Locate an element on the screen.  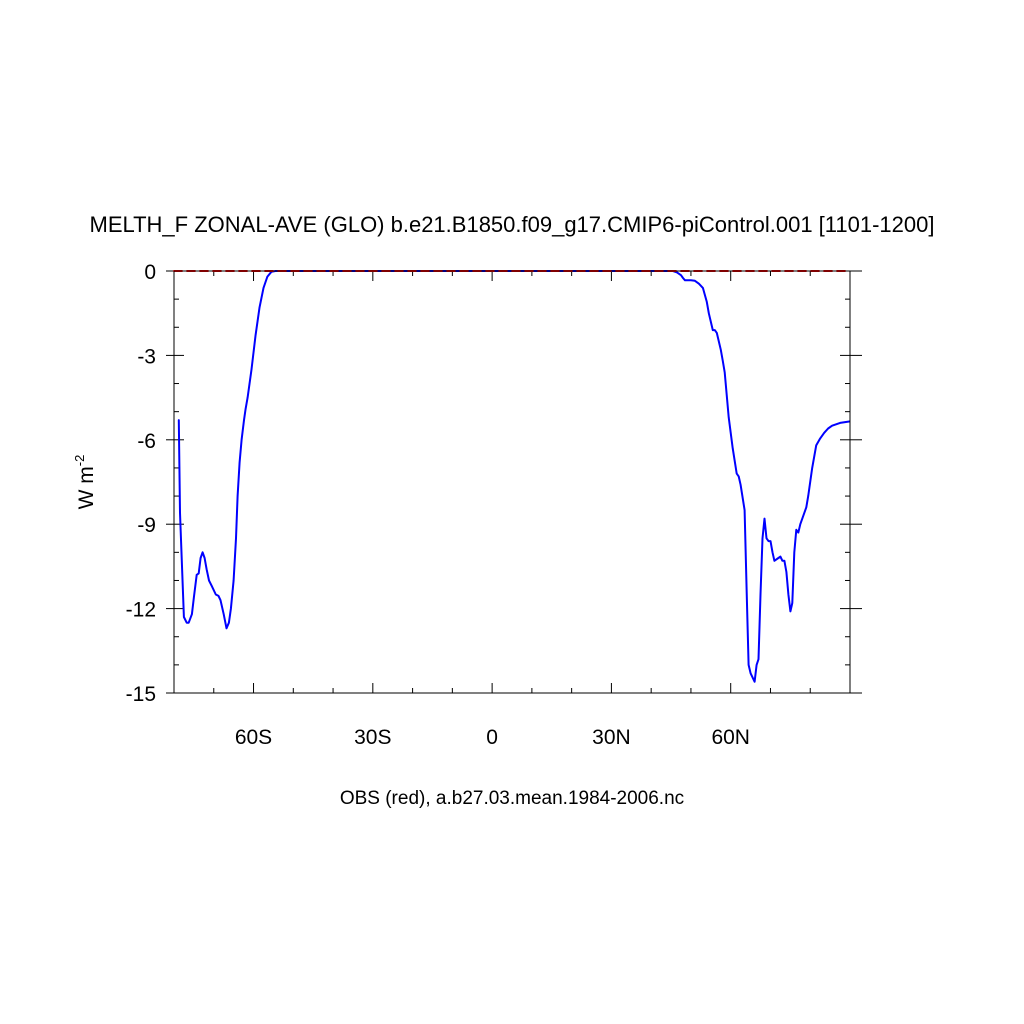
y-axis-label-unit: W m is located at coordinates (86, 487).